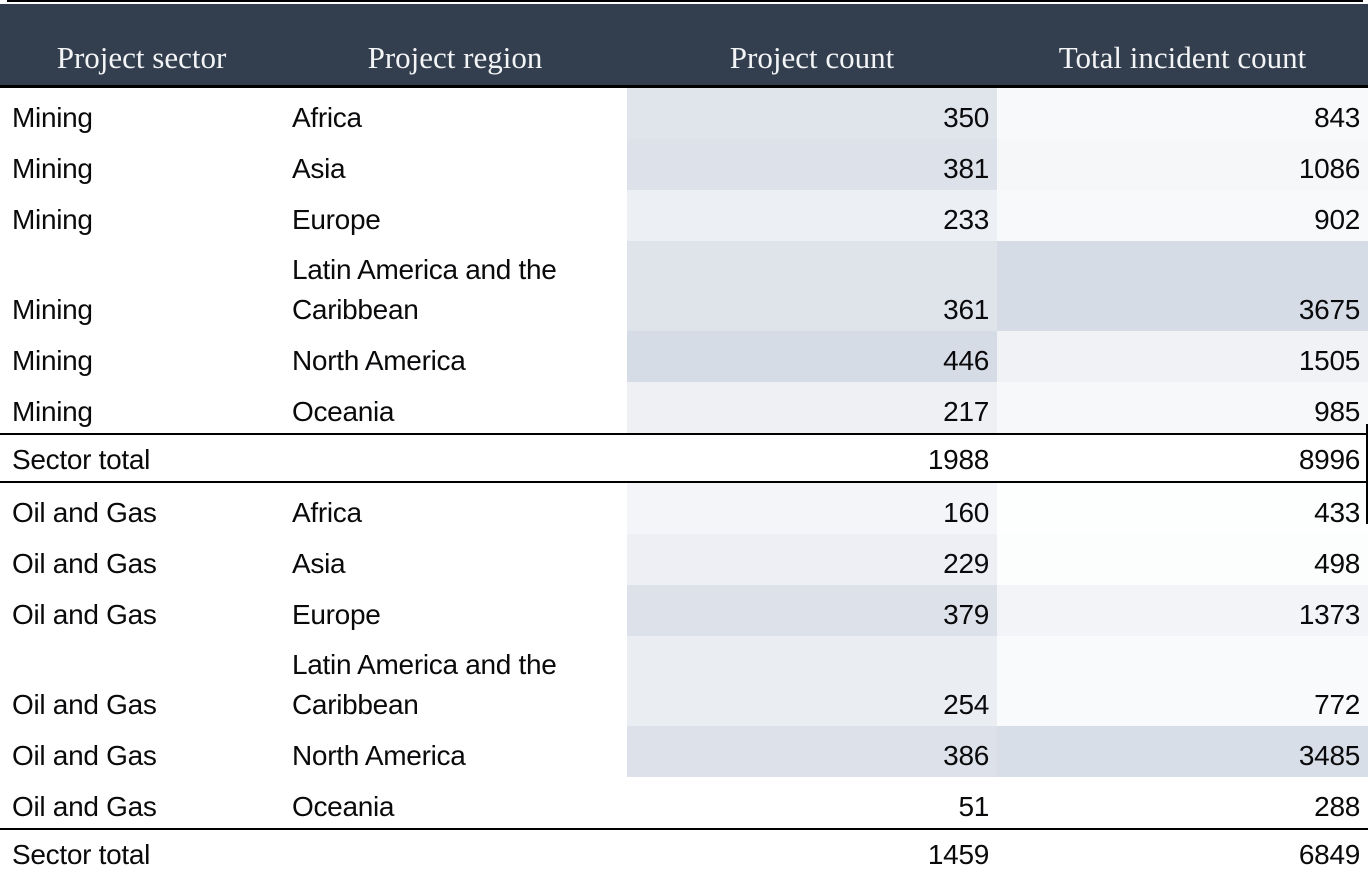 The width and height of the screenshot is (1368, 873). What do you see at coordinates (1182, 164) in the screenshot?
I see `incident-count-cell: 1086` at bounding box center [1182, 164].